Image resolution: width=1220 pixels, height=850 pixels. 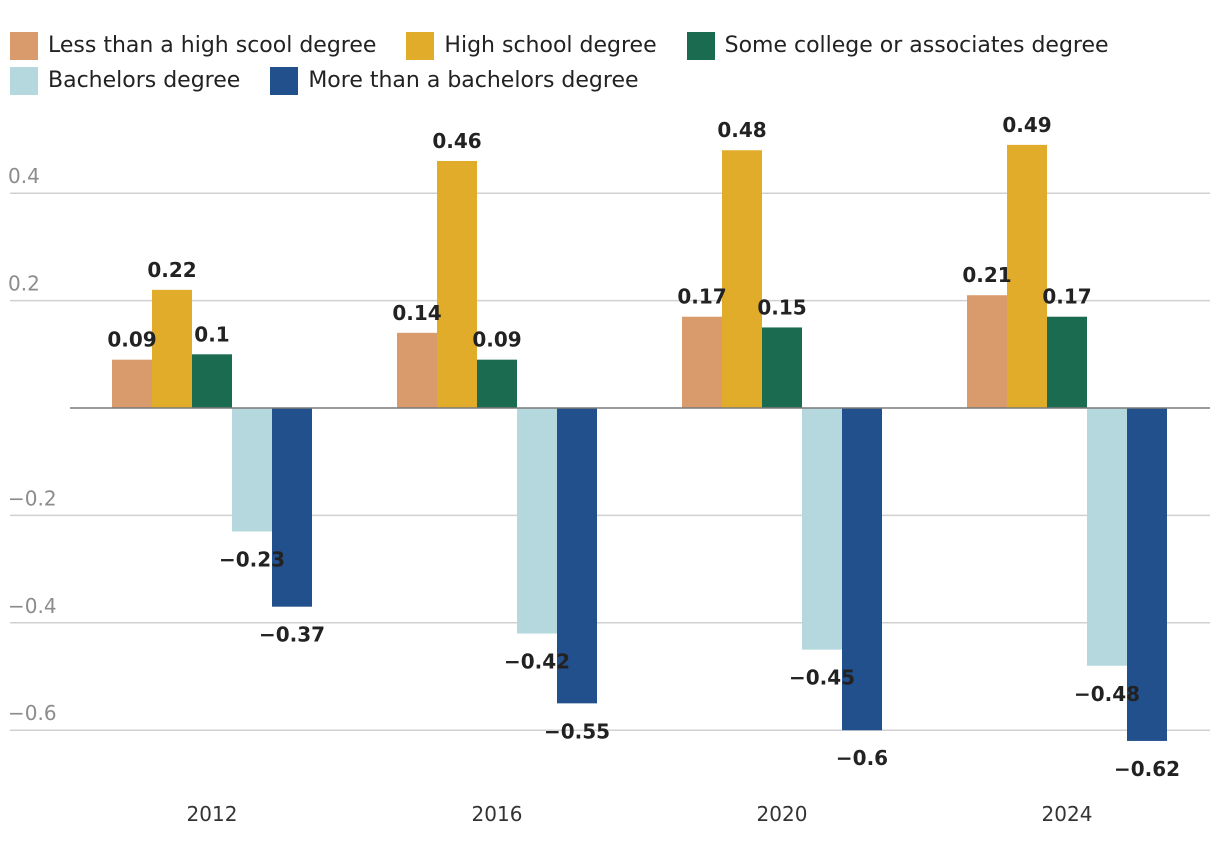 I want to click on data-label: 0.49, so click(x=1026, y=125).